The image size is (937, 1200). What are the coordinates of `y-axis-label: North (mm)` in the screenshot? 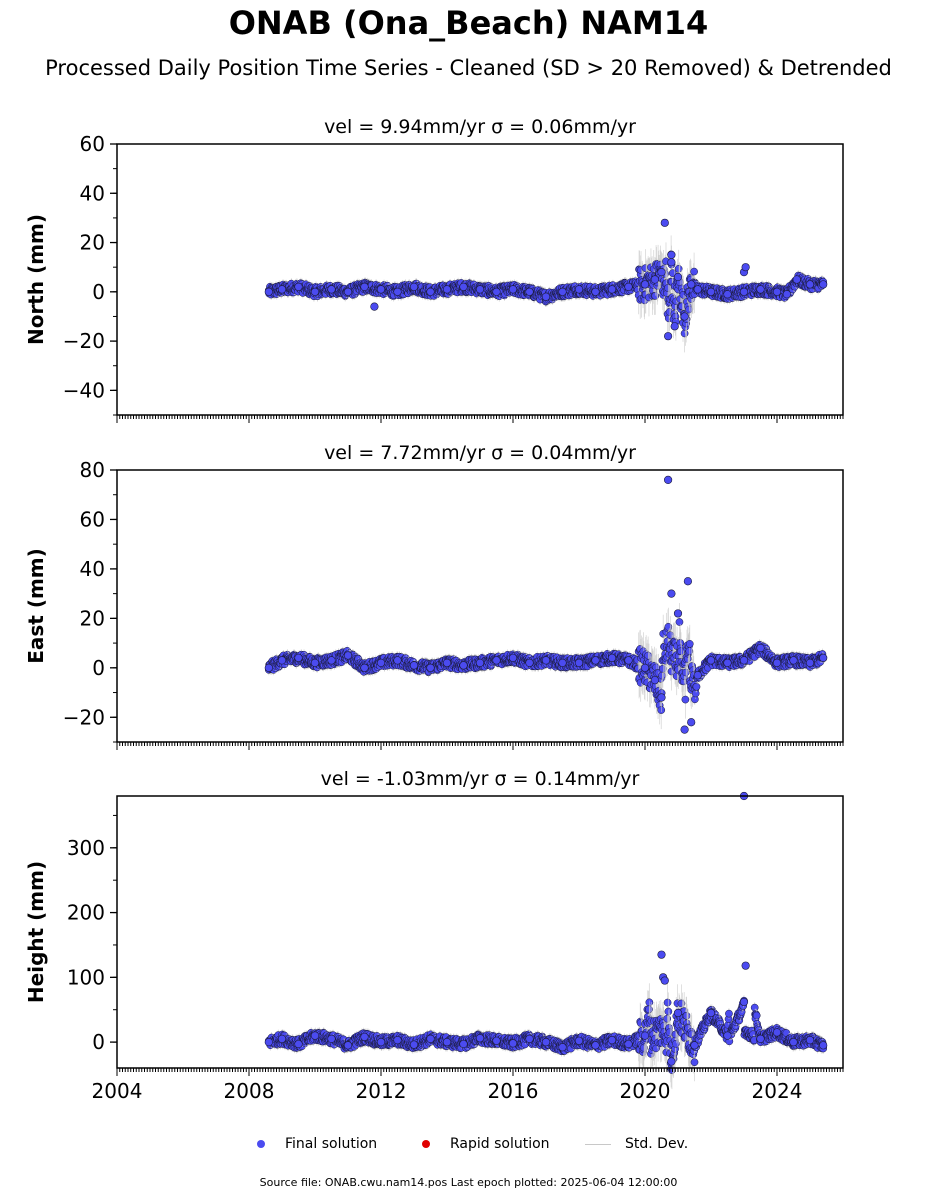 It's located at (36, 279).